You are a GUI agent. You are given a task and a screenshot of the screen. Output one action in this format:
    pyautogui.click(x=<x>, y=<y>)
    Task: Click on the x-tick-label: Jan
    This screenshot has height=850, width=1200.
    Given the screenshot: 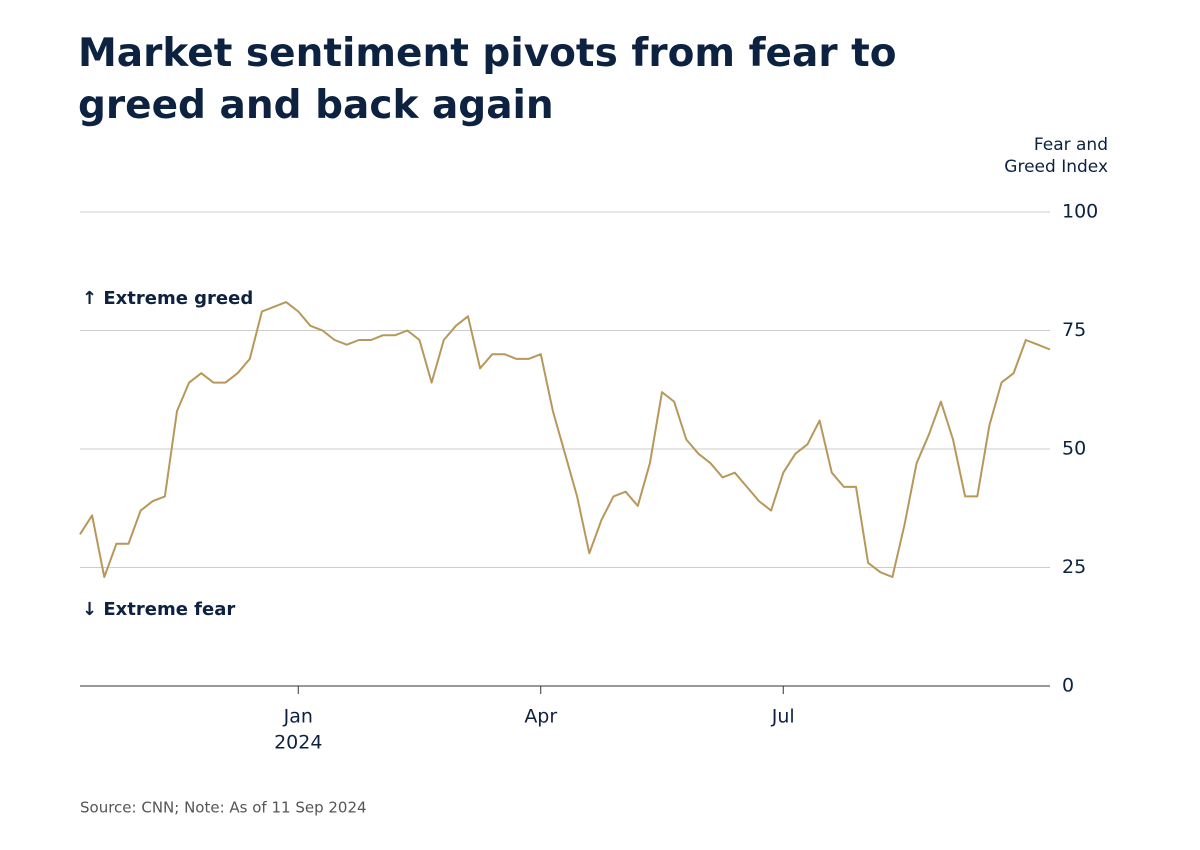 What is the action you would take?
    pyautogui.click(x=298, y=717)
    